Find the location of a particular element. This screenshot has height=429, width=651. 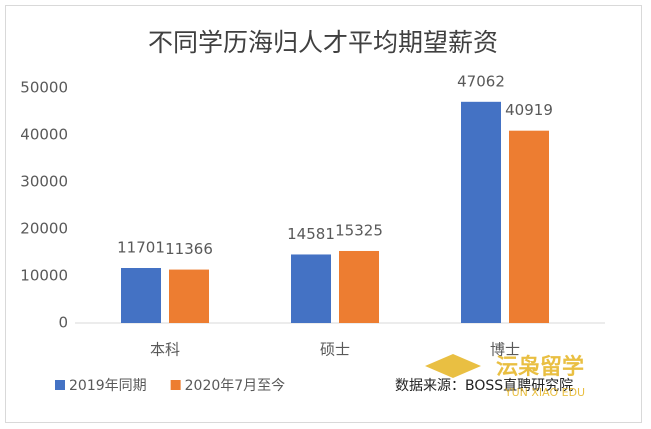

value-label: 11366 is located at coordinates (189, 249).